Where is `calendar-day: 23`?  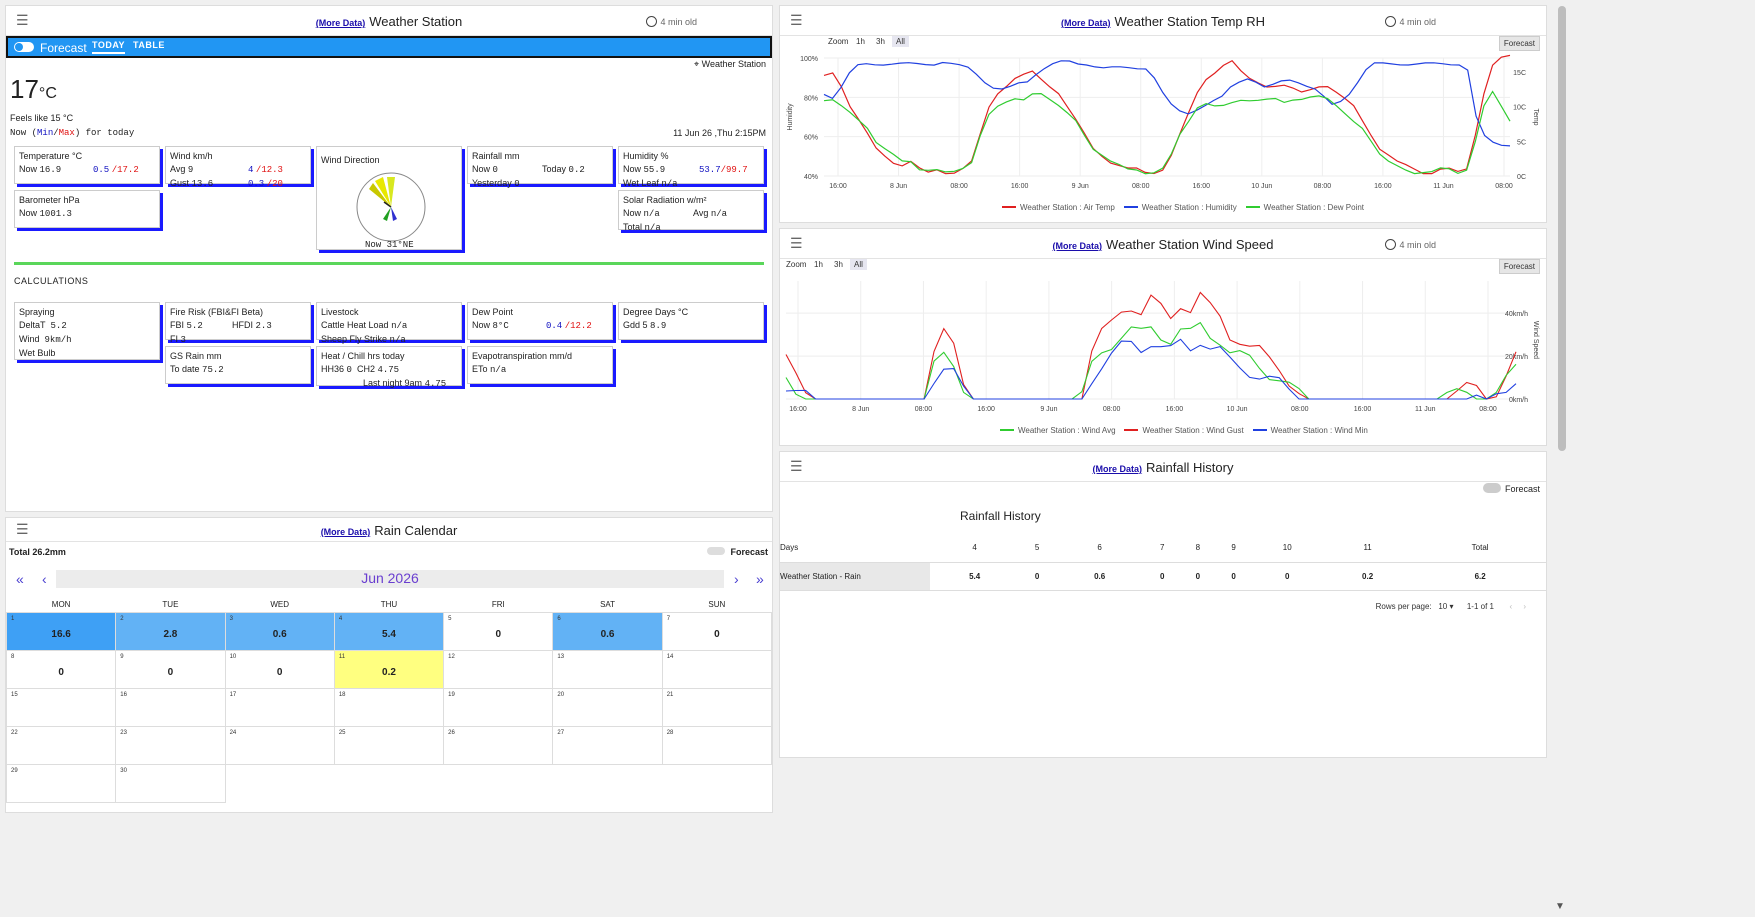
calendar-day: 23 is located at coordinates (170, 745).